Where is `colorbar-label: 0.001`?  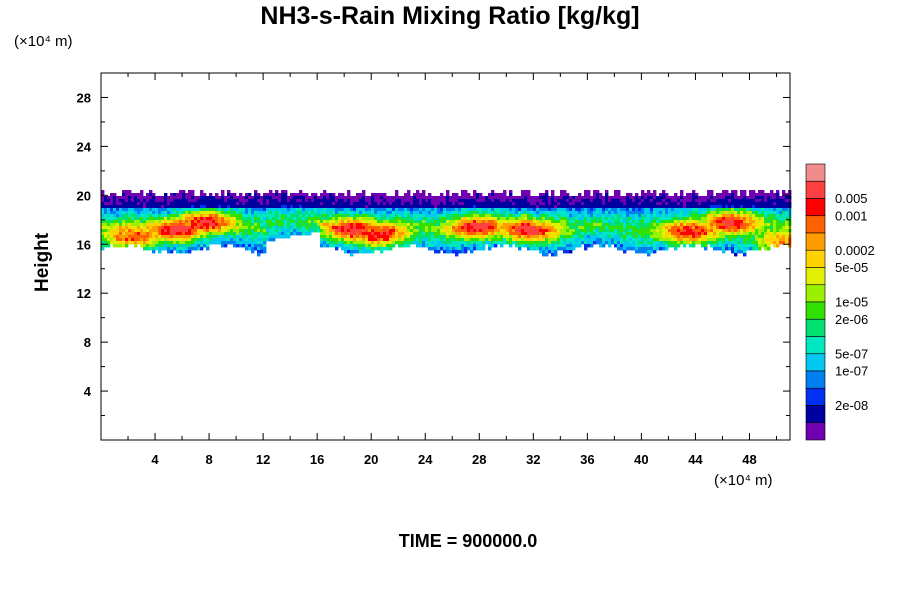
colorbar-label: 0.001 is located at coordinates (851, 215).